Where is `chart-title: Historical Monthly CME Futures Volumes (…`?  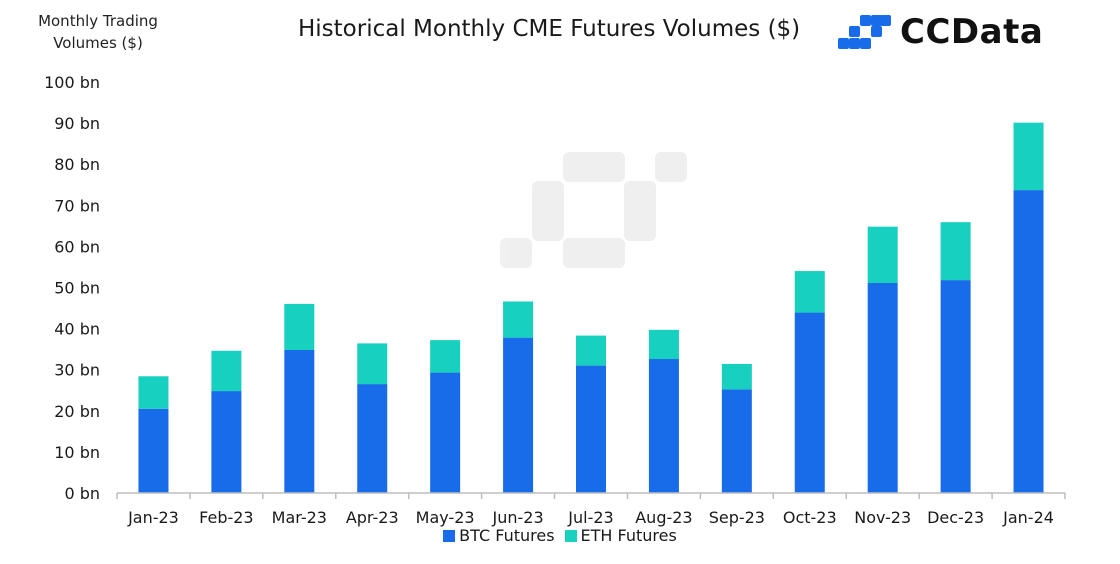
chart-title: Historical Monthly CME Futures Volumes (… is located at coordinates (549, 29).